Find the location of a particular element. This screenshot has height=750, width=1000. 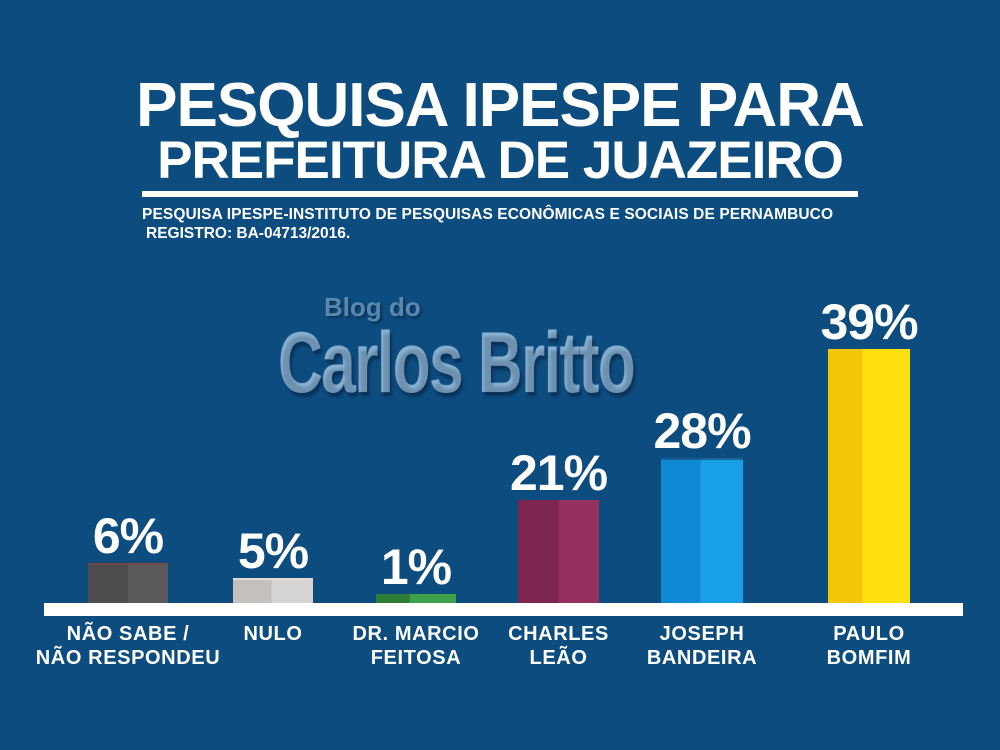

bar-value-label: 21% is located at coordinates (558, 473).